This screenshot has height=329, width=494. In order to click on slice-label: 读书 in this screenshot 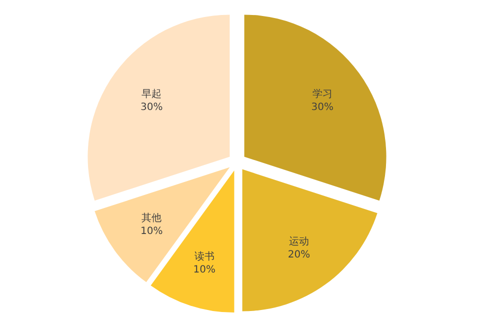, I will do `click(204, 256)`.